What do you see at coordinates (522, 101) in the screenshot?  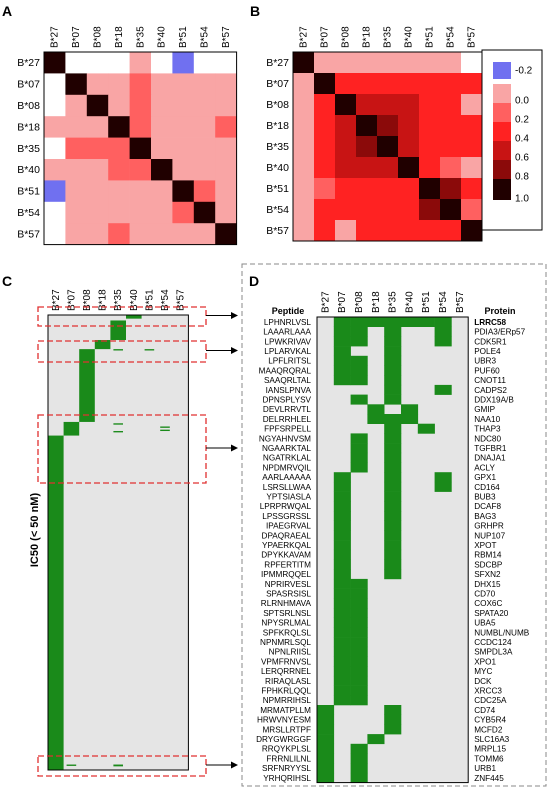 I see `colorbar-tick-label: 0.0` at bounding box center [522, 101].